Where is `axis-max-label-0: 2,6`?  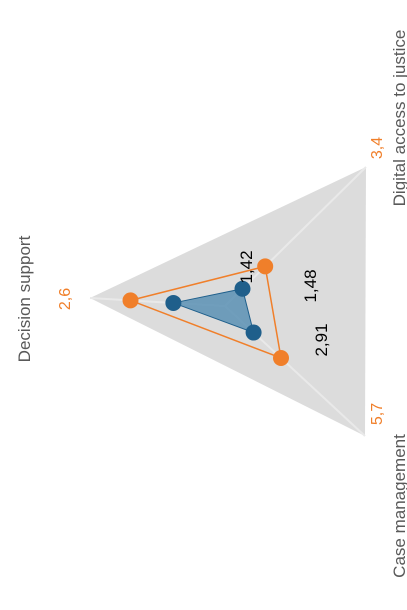 axis-max-label-0: 2,6 is located at coordinates (65, 299).